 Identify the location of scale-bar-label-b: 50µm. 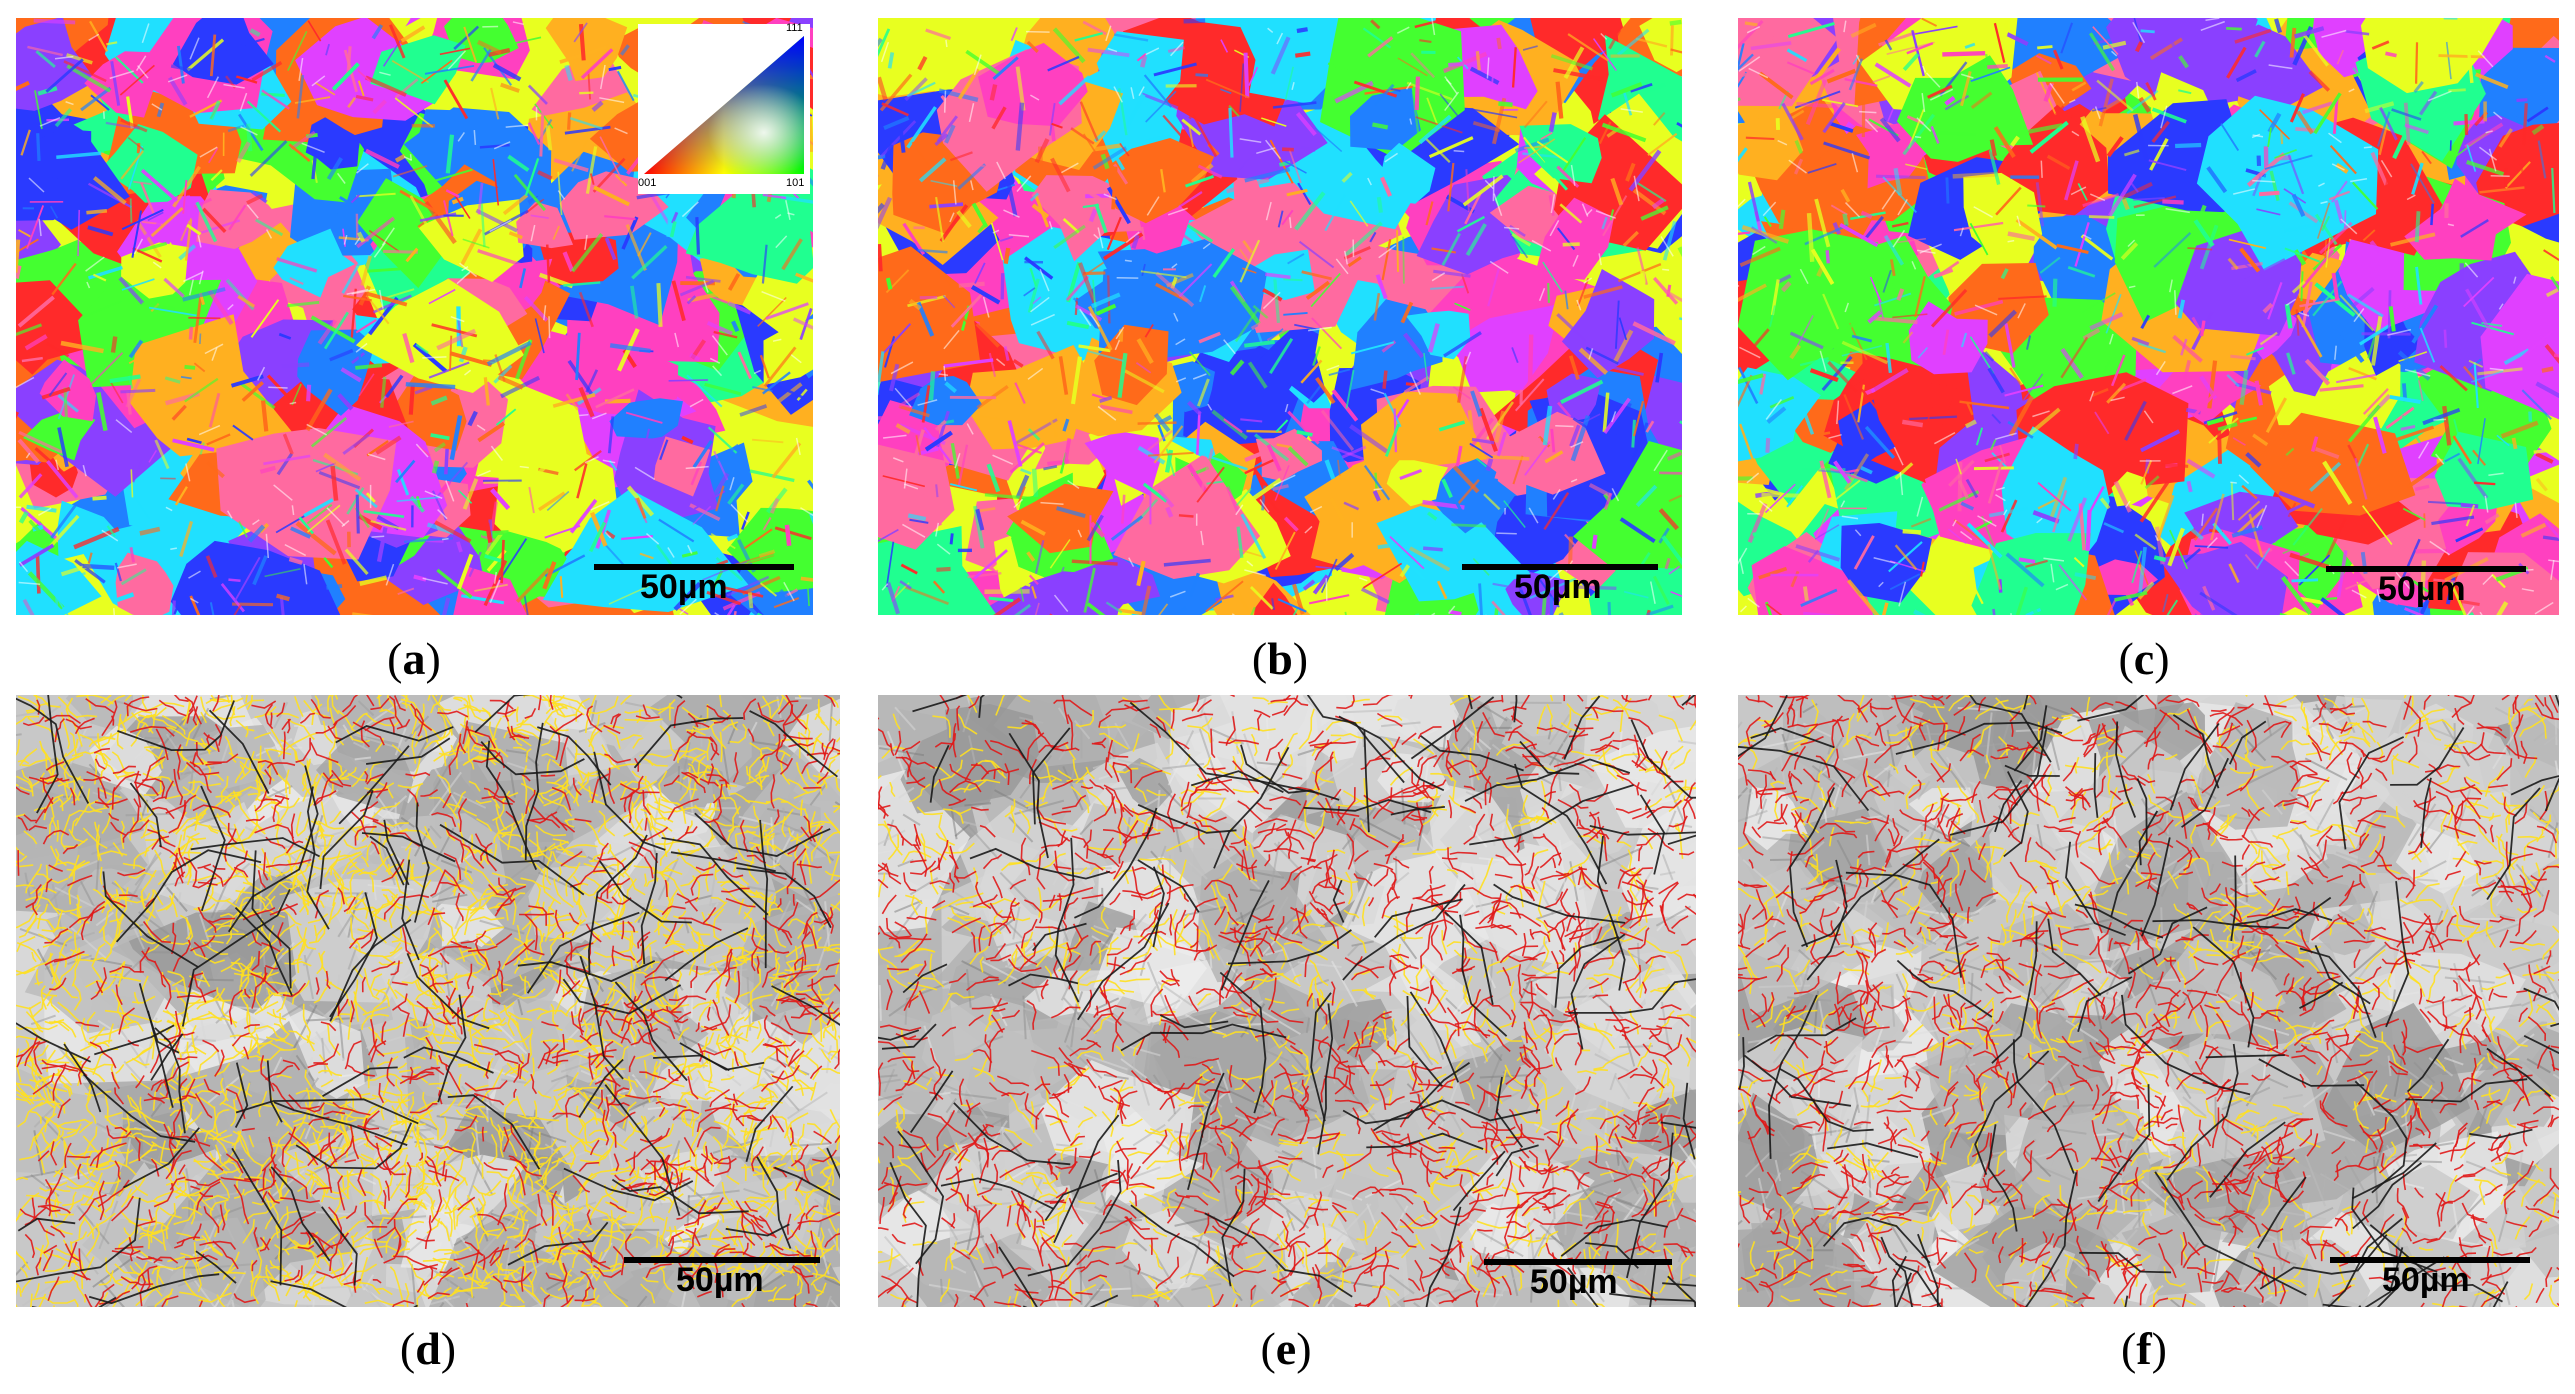
(1558, 587).